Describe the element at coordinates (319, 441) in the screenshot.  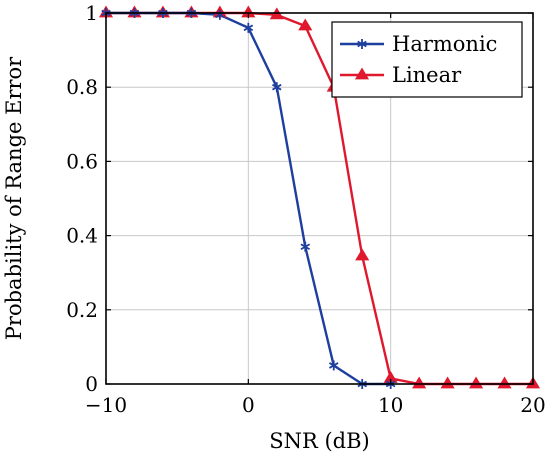
I see `x-axis-title: SNR (dB)` at that location.